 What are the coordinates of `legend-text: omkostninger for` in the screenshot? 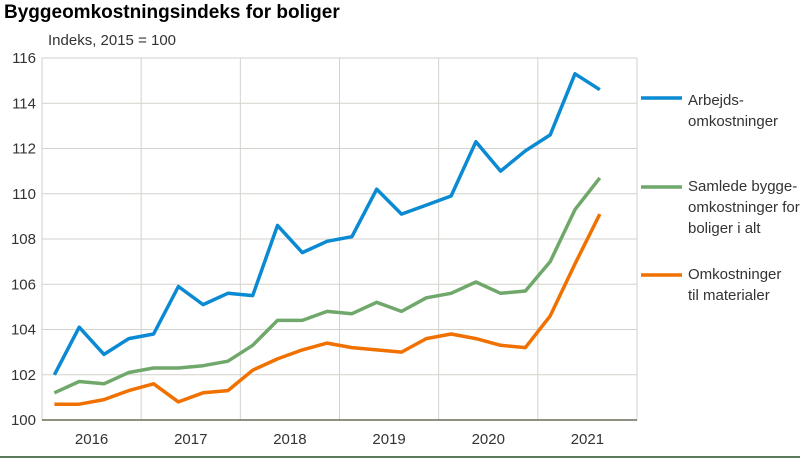 It's located at (744, 207).